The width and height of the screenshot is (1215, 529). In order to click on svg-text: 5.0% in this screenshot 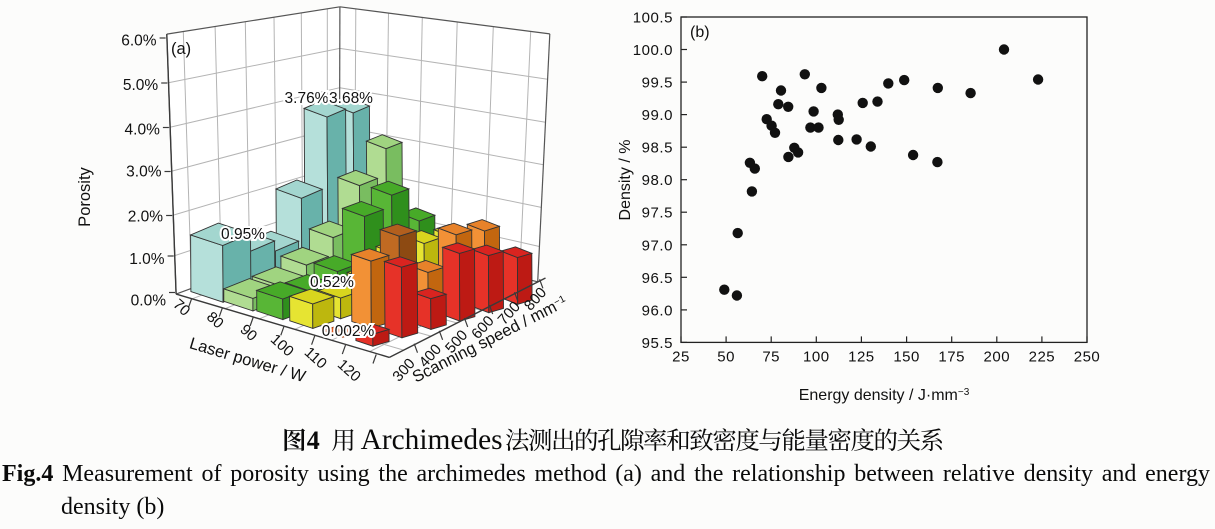, I will do `click(141, 85)`.